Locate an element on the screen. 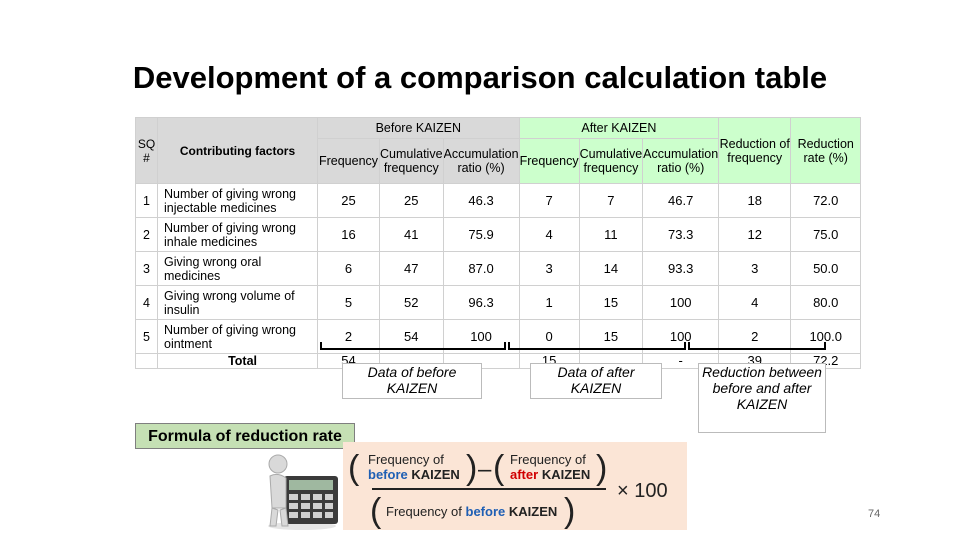 The width and height of the screenshot is (960, 540). numerator-before: Frequency of before KAIZEN is located at coordinates (414, 467).